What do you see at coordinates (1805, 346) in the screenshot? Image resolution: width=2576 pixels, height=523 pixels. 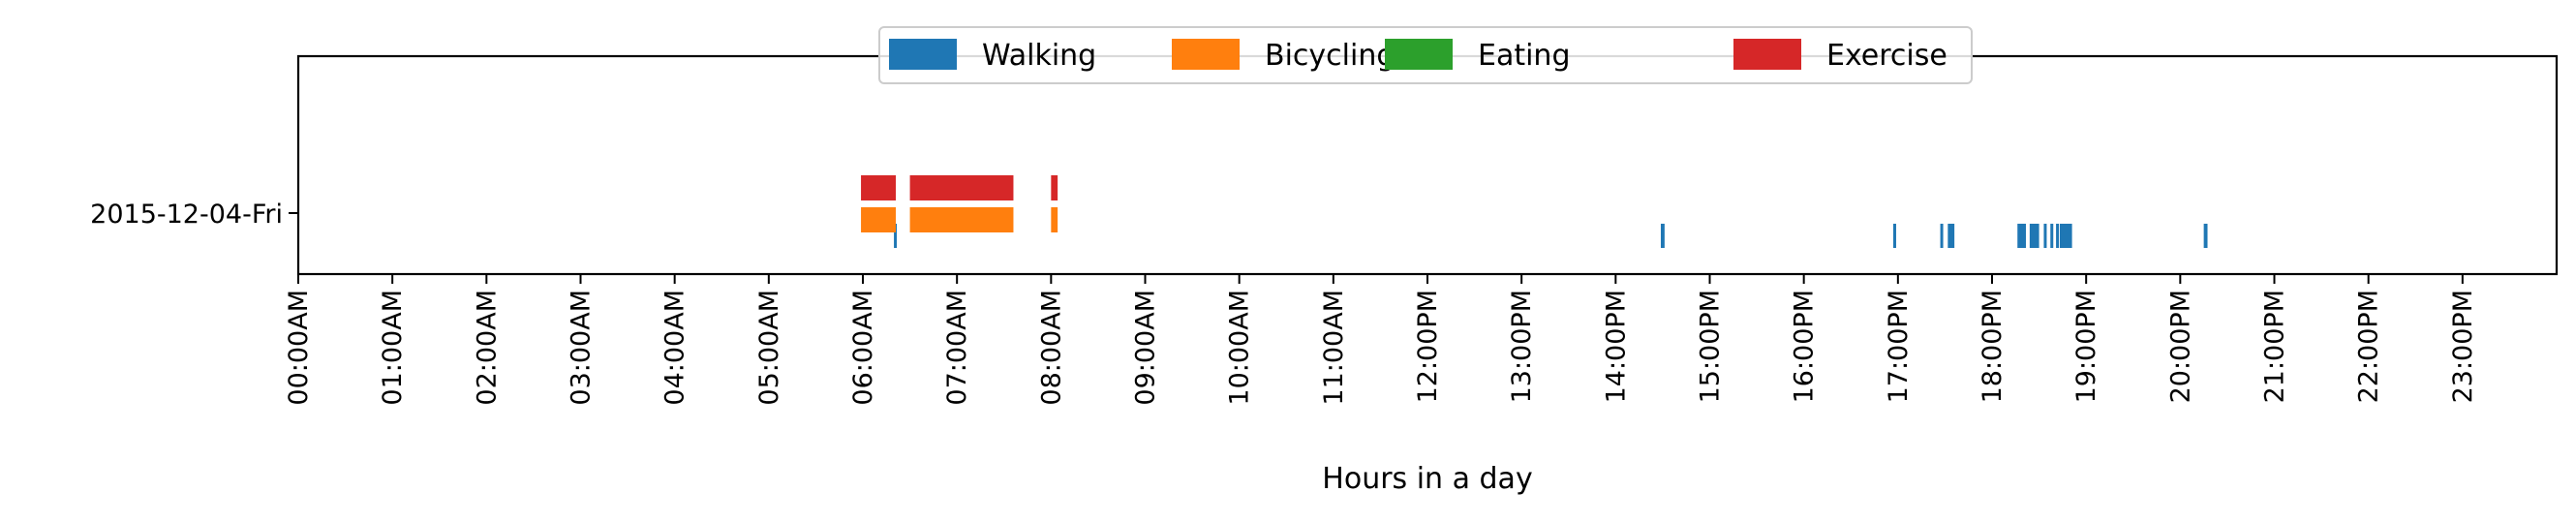 I see `x-tick-label: 16:00PM` at bounding box center [1805, 346].